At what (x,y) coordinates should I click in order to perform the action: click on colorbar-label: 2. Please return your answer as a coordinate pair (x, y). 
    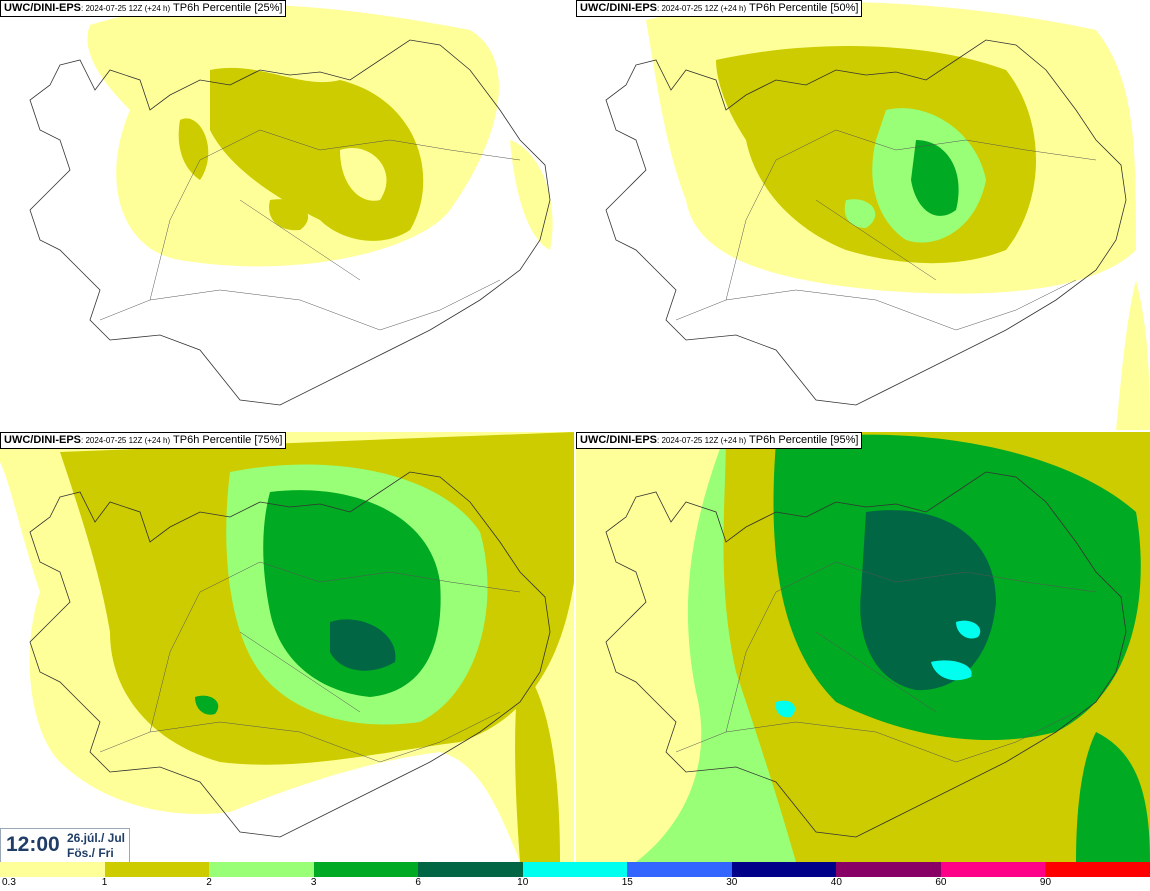
    Looking at the image, I should click on (209, 882).